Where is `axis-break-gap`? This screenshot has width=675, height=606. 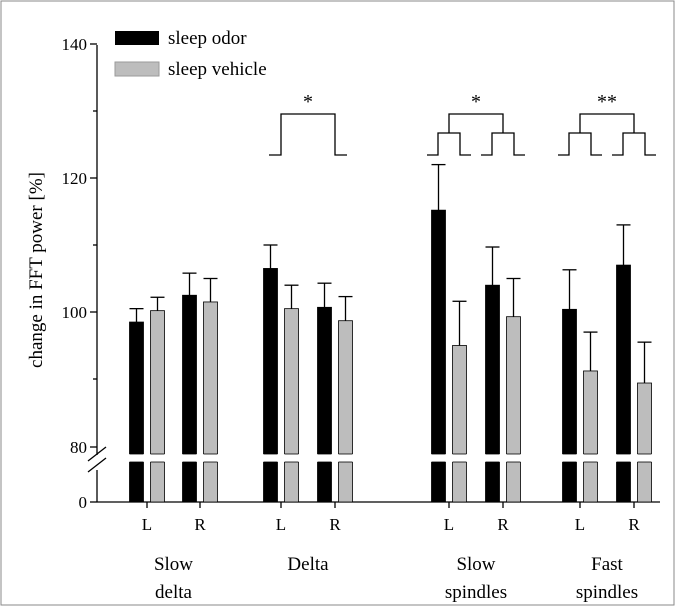 axis-break-gap is located at coordinates (387, 458).